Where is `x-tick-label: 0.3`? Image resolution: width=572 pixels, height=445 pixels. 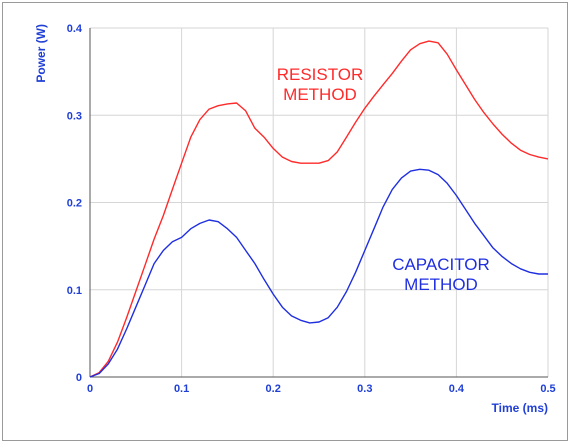
x-tick-label: 0.3 is located at coordinates (364, 389).